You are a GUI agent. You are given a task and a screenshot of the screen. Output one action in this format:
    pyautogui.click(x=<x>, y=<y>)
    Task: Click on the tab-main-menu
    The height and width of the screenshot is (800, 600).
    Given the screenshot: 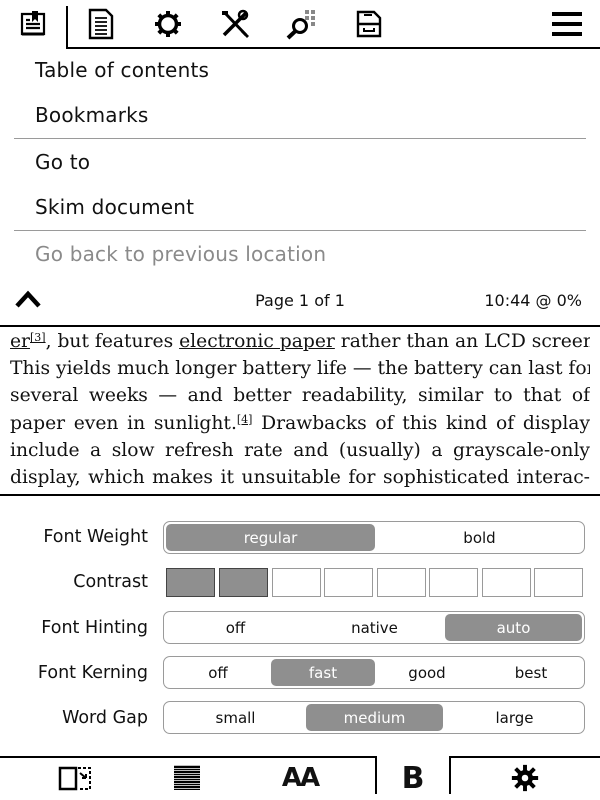 What is the action you would take?
    pyautogui.click(x=566, y=24)
    